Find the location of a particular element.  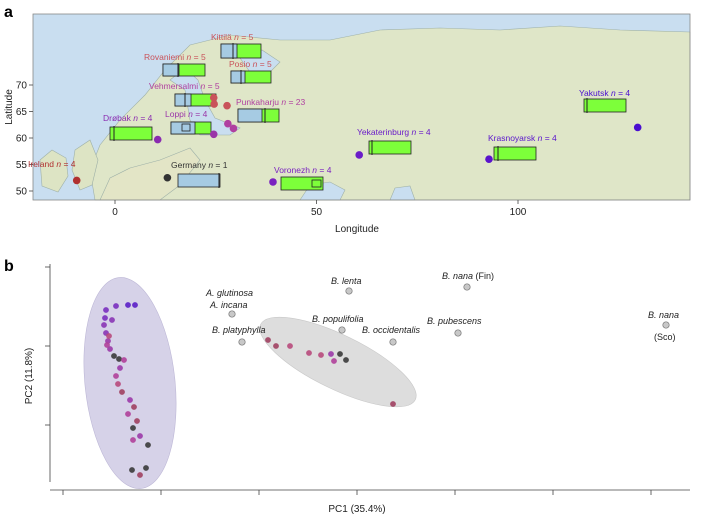

pca-x-axis-title: PC1 (35.4%) is located at coordinates (356, 509).